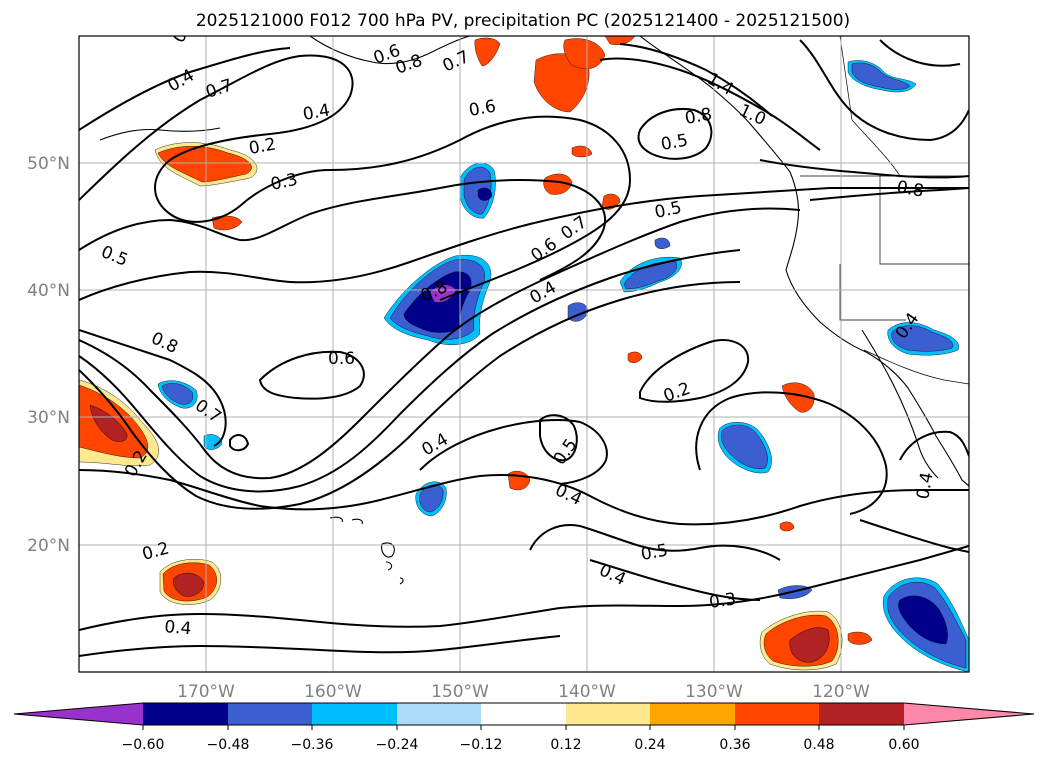 The image size is (1047, 765). Describe the element at coordinates (48, 355) in the screenshot. I see `latitude-labels: 50°N 40°N 30°N 20°N` at that location.